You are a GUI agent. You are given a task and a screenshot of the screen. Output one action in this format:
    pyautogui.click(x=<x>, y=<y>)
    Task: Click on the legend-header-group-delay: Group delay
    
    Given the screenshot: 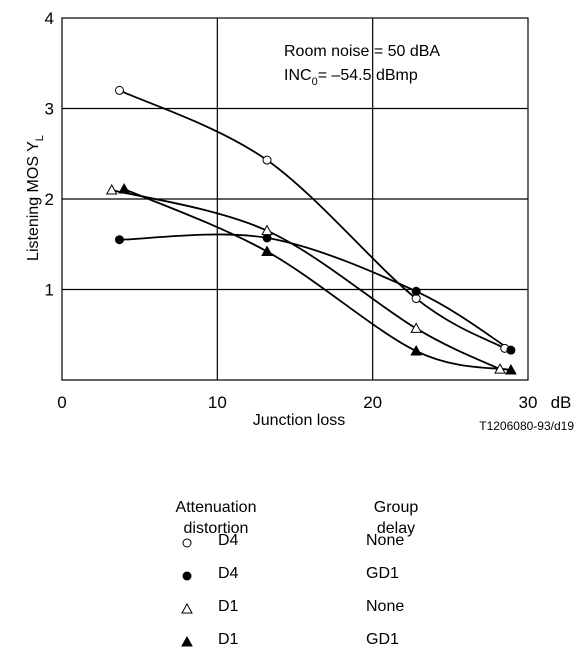 What is the action you would take?
    pyautogui.click(x=396, y=518)
    